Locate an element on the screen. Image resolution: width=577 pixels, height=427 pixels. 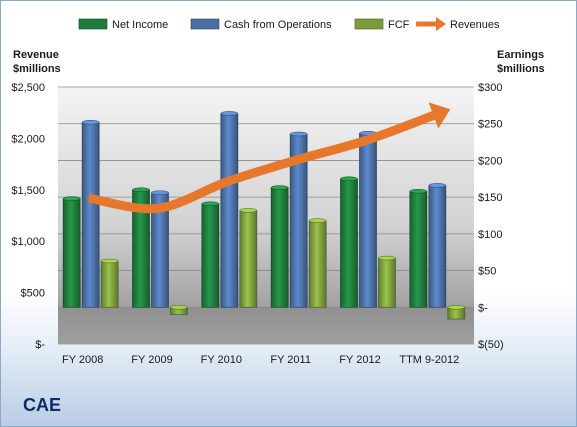
x-tick-label: FY 2012 is located at coordinates (359, 360).